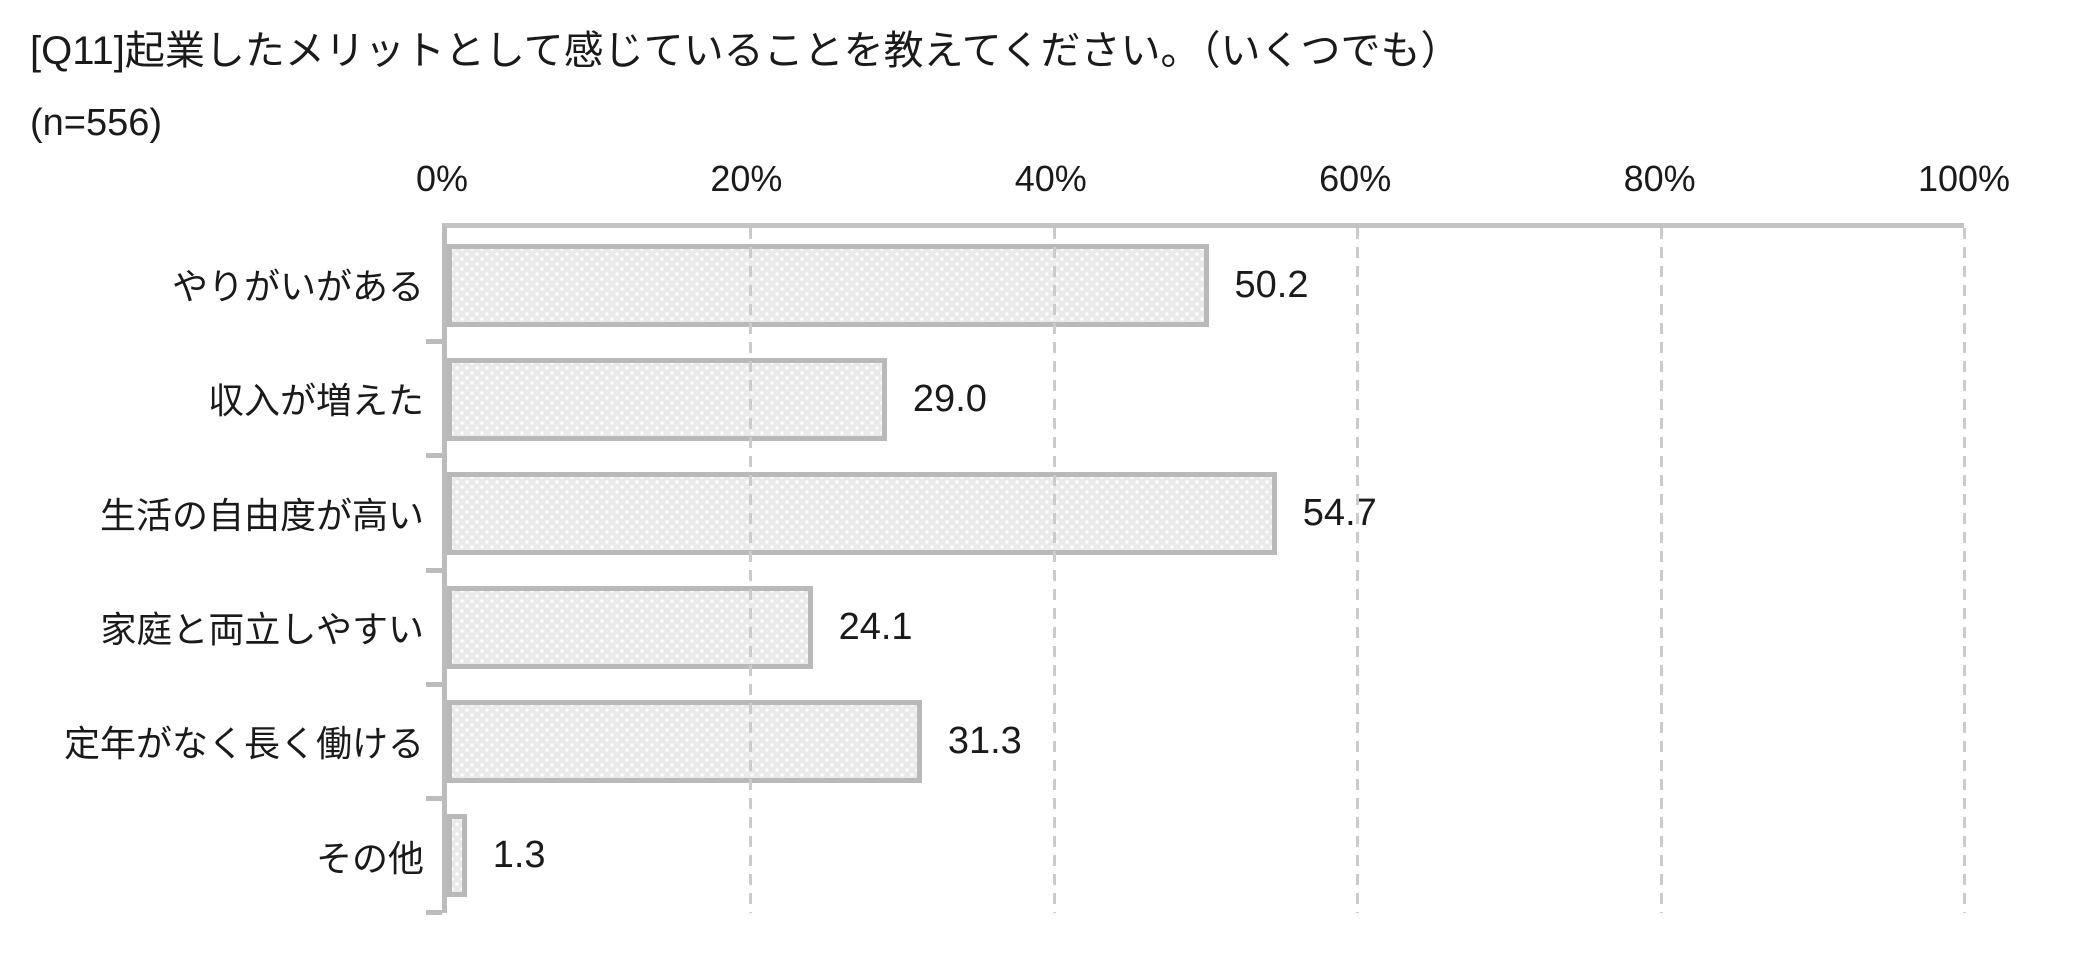 This screenshot has width=2079, height=958. I want to click on bar-value-label: 50.2, so click(1271, 284).